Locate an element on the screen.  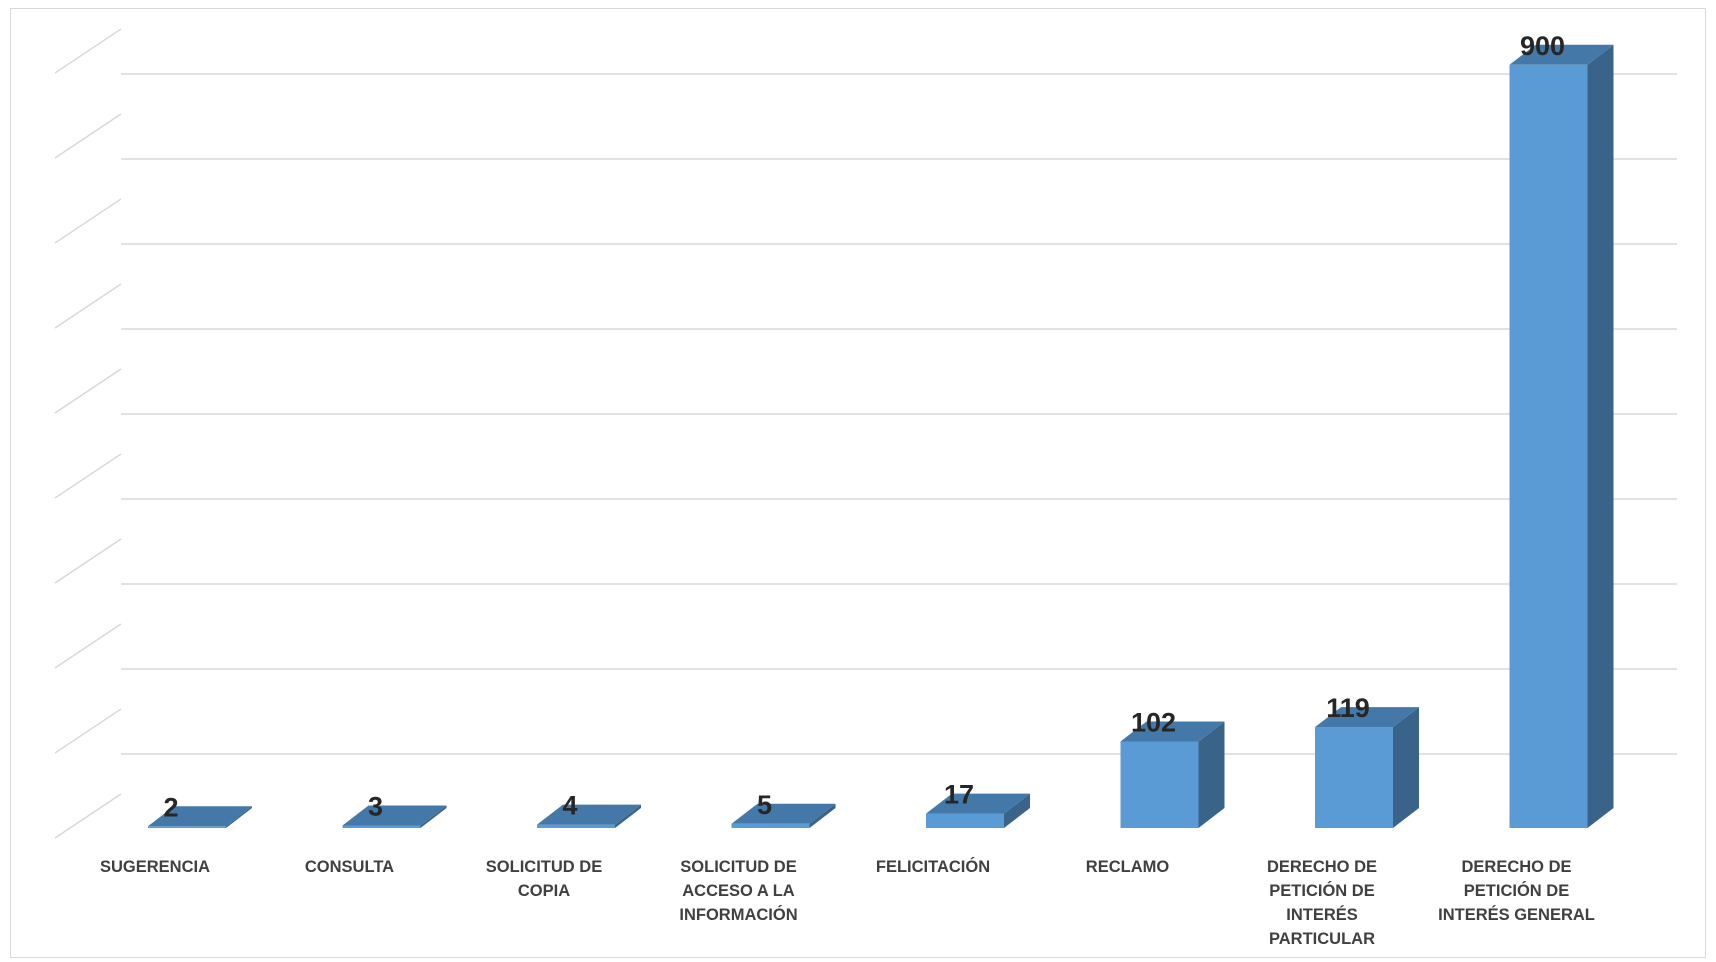
data-label: 900 is located at coordinates (1542, 46).